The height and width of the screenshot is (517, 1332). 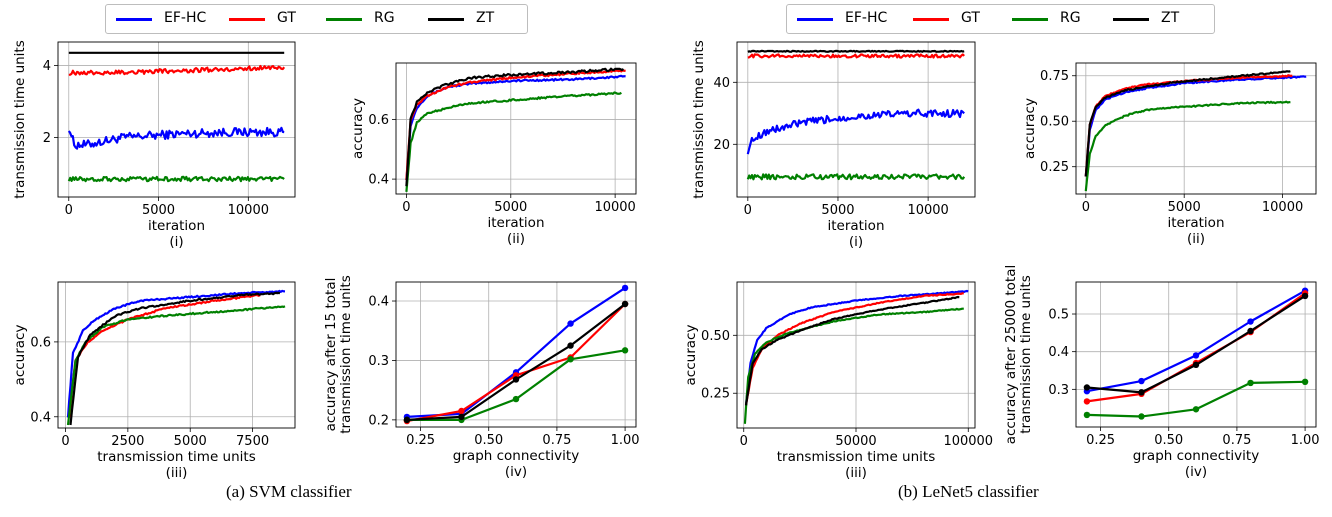 I want to click on y-tick-label: 0.75, so click(x=1054, y=76).